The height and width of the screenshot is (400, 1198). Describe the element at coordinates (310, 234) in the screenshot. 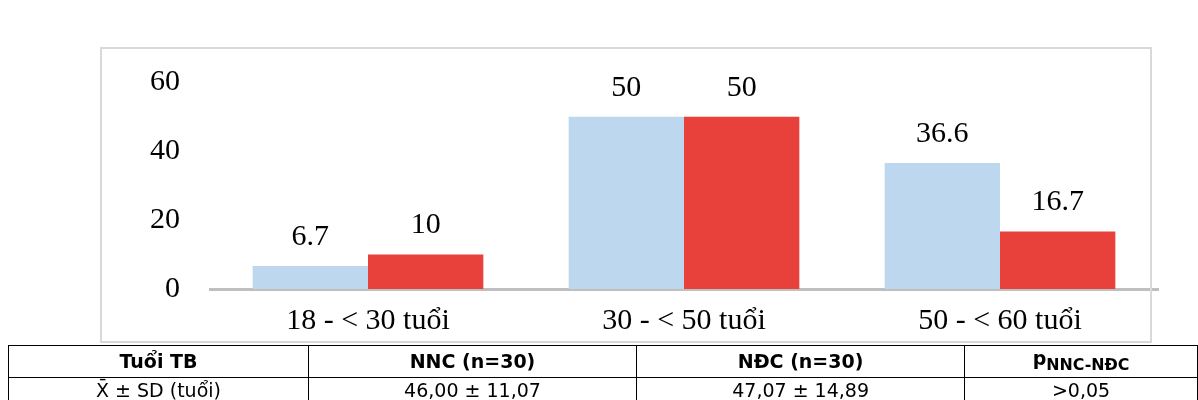

I see `data-label: 6.7` at that location.